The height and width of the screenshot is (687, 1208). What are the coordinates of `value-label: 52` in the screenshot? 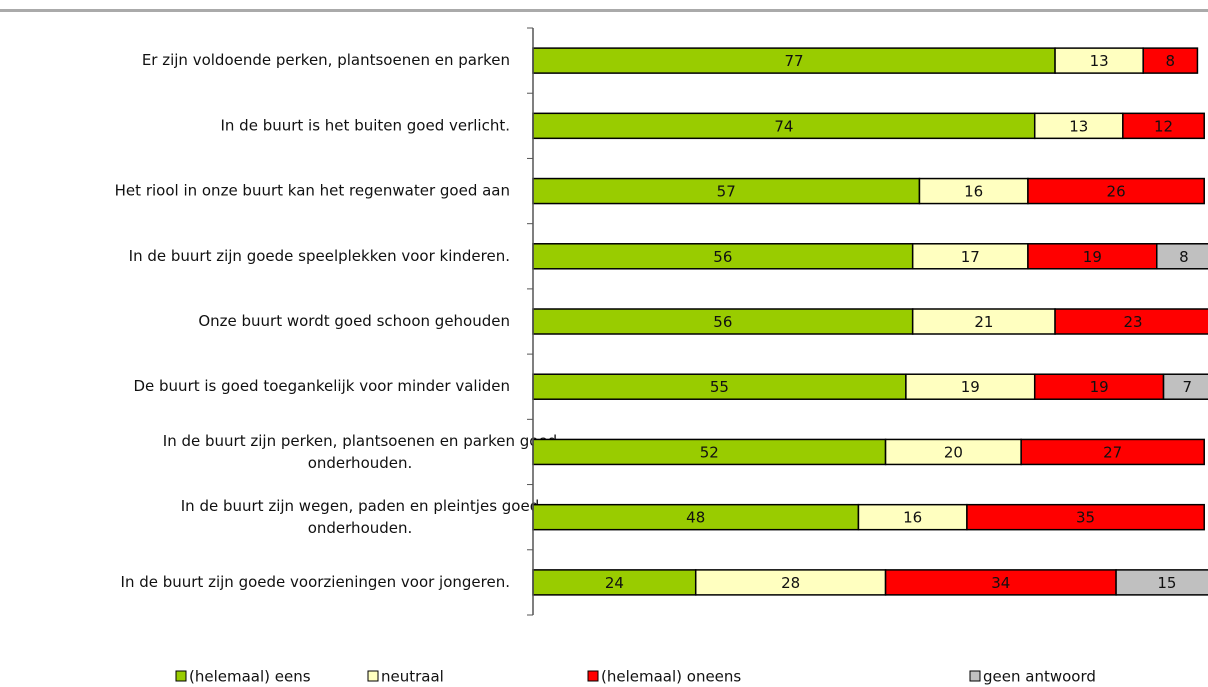 It's located at (709, 452).